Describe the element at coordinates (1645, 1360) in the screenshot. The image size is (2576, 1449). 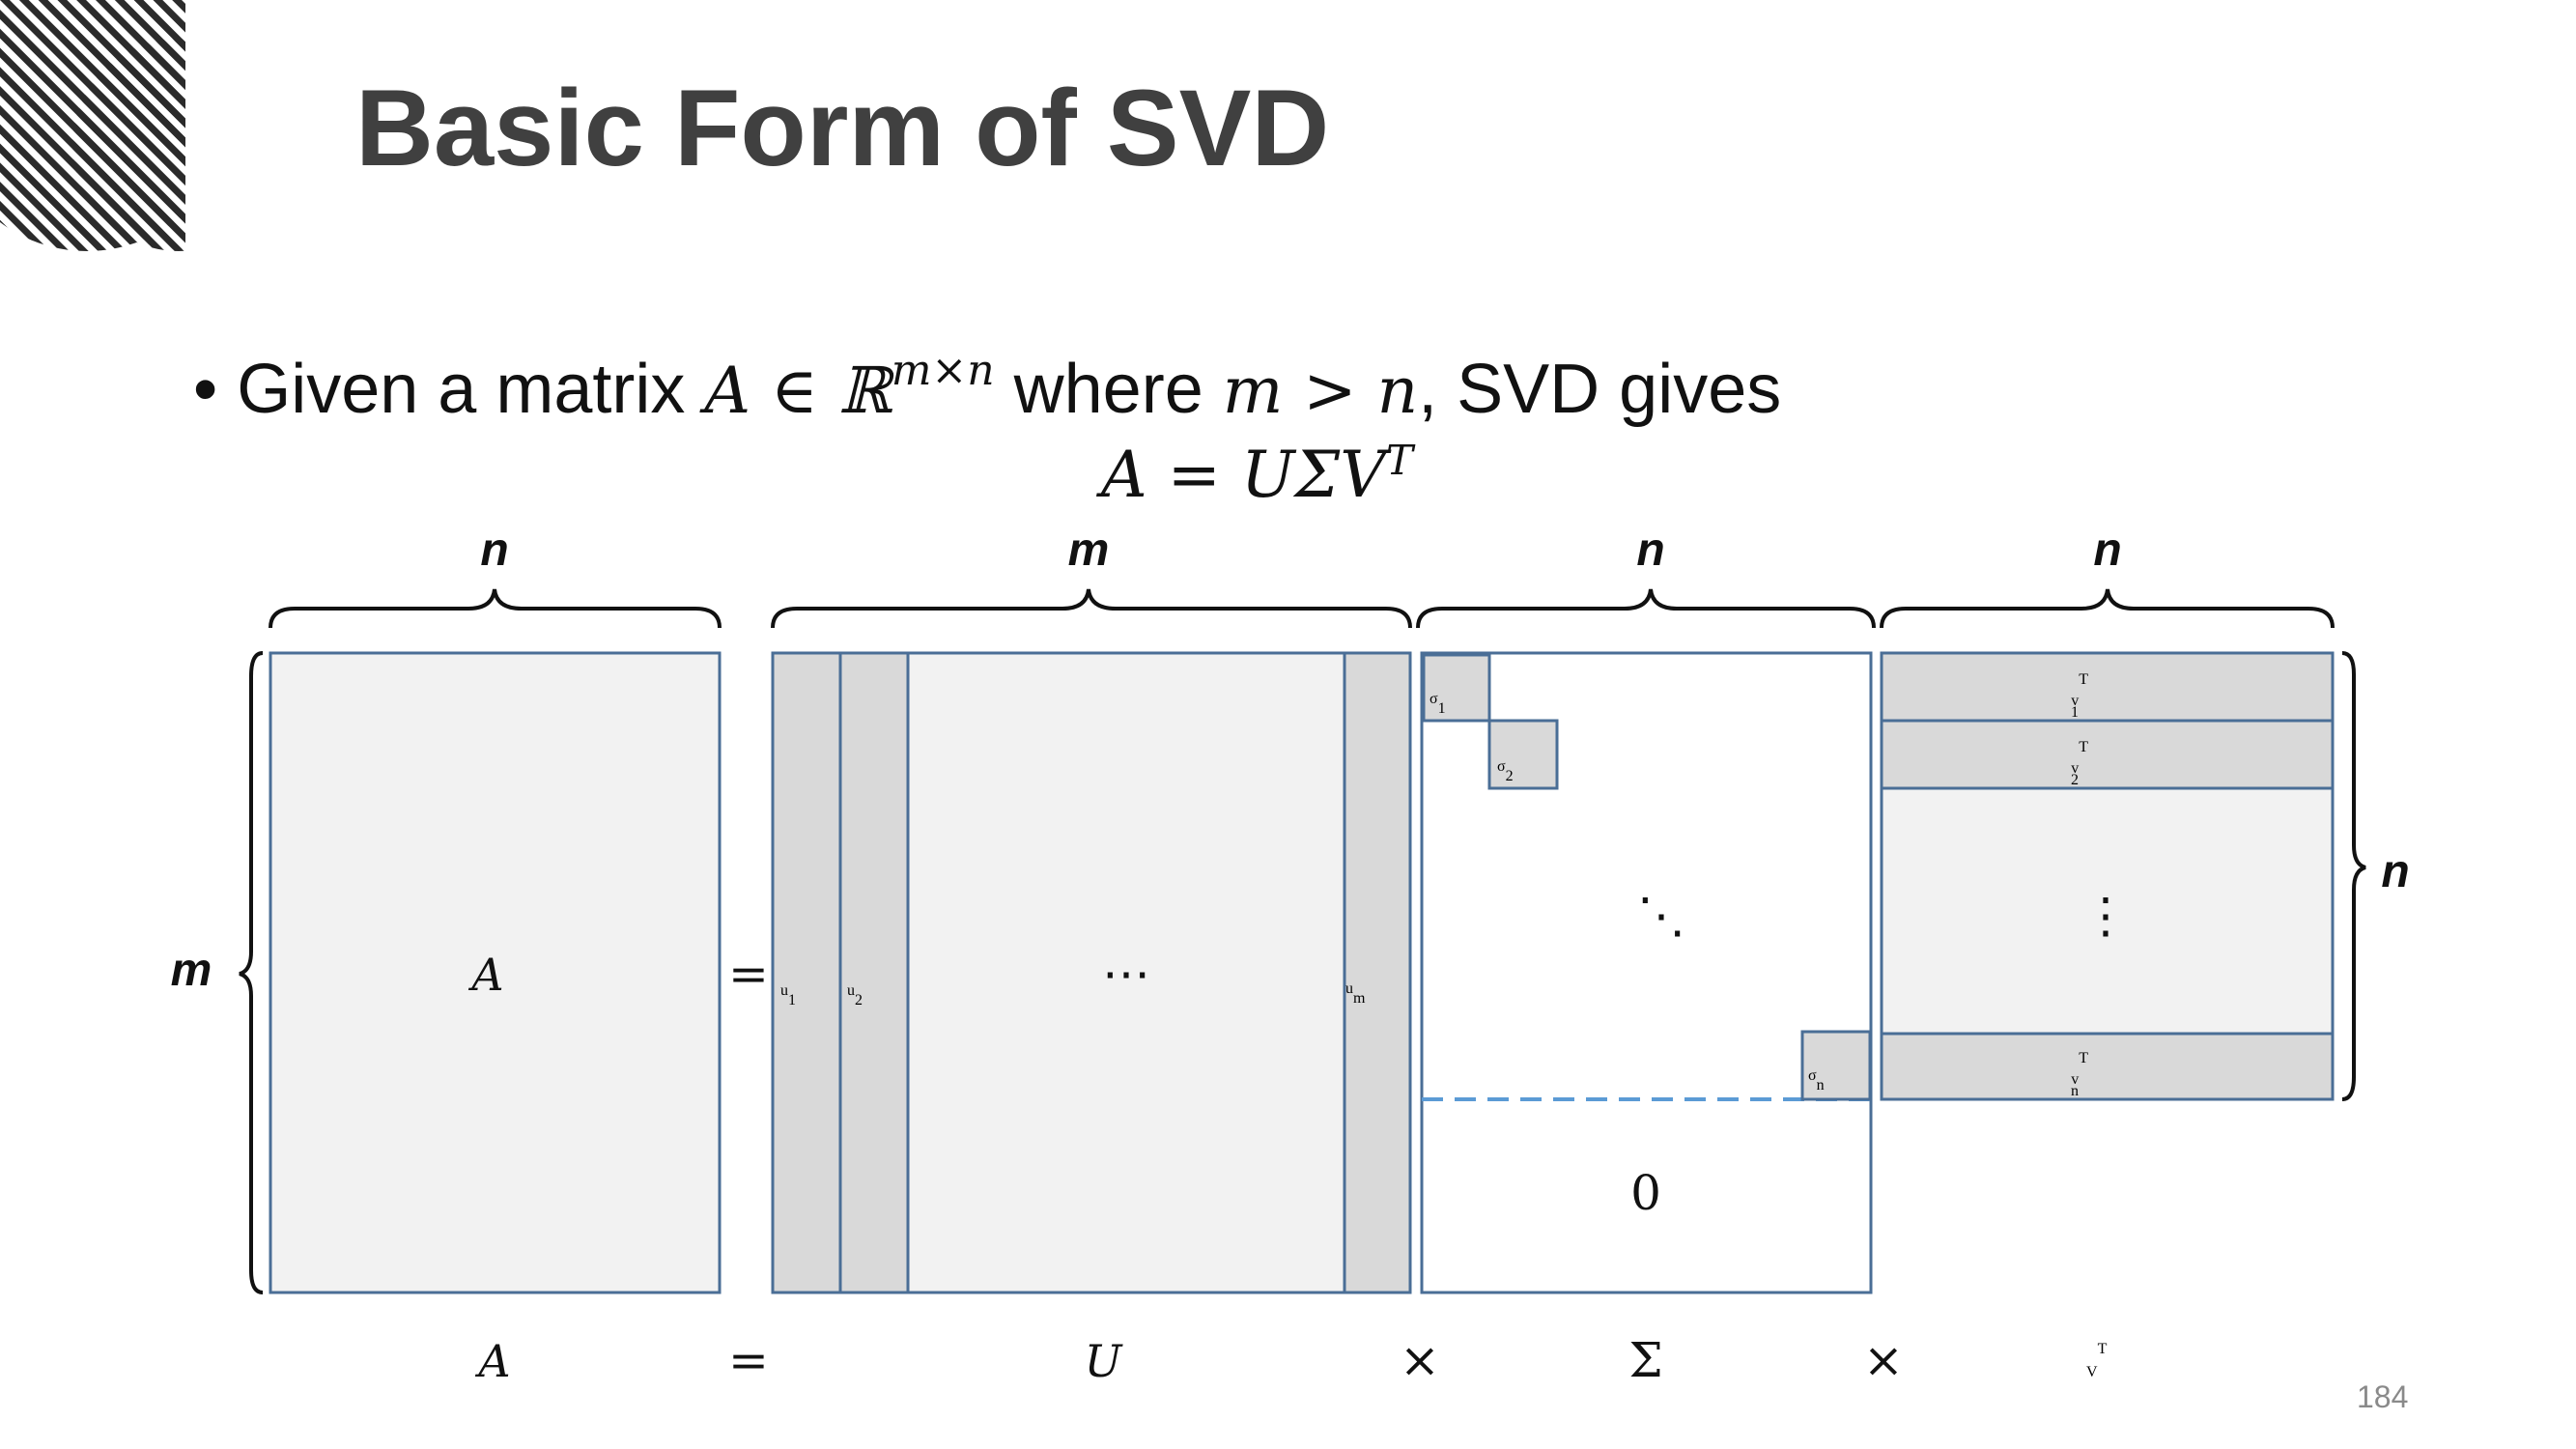
I see `bottom-label-Sigma: Σ` at that location.